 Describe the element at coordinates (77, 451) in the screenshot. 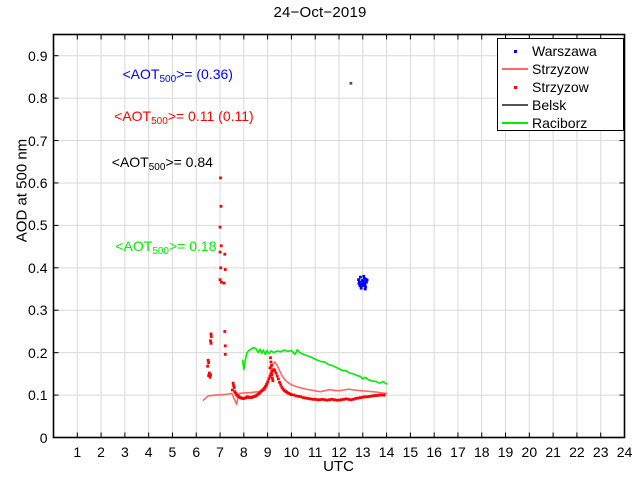

I see `x-tick-label: 1` at that location.